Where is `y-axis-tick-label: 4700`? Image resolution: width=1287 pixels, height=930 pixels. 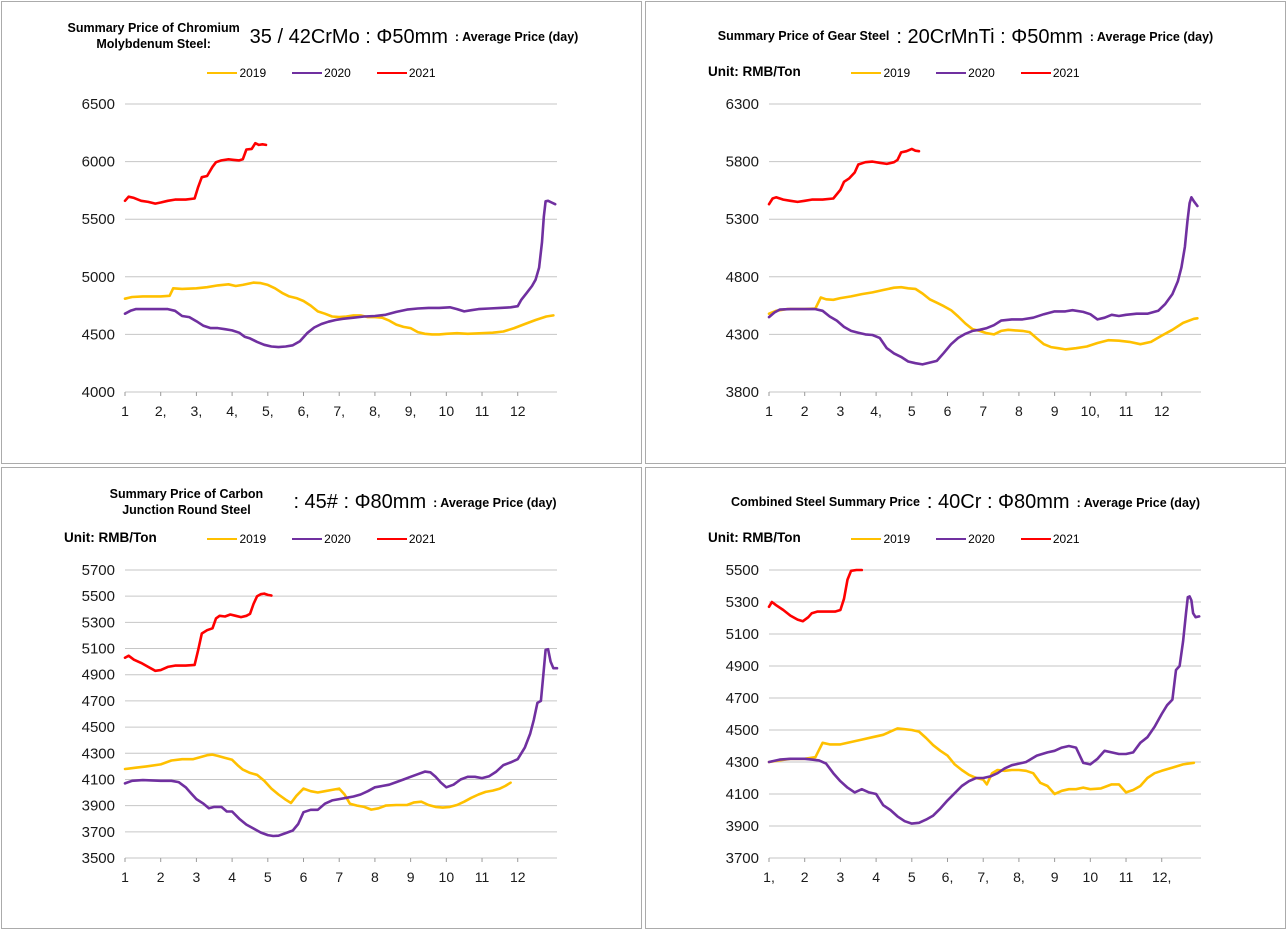
y-axis-tick-label: 4700 is located at coordinates (741, 698).